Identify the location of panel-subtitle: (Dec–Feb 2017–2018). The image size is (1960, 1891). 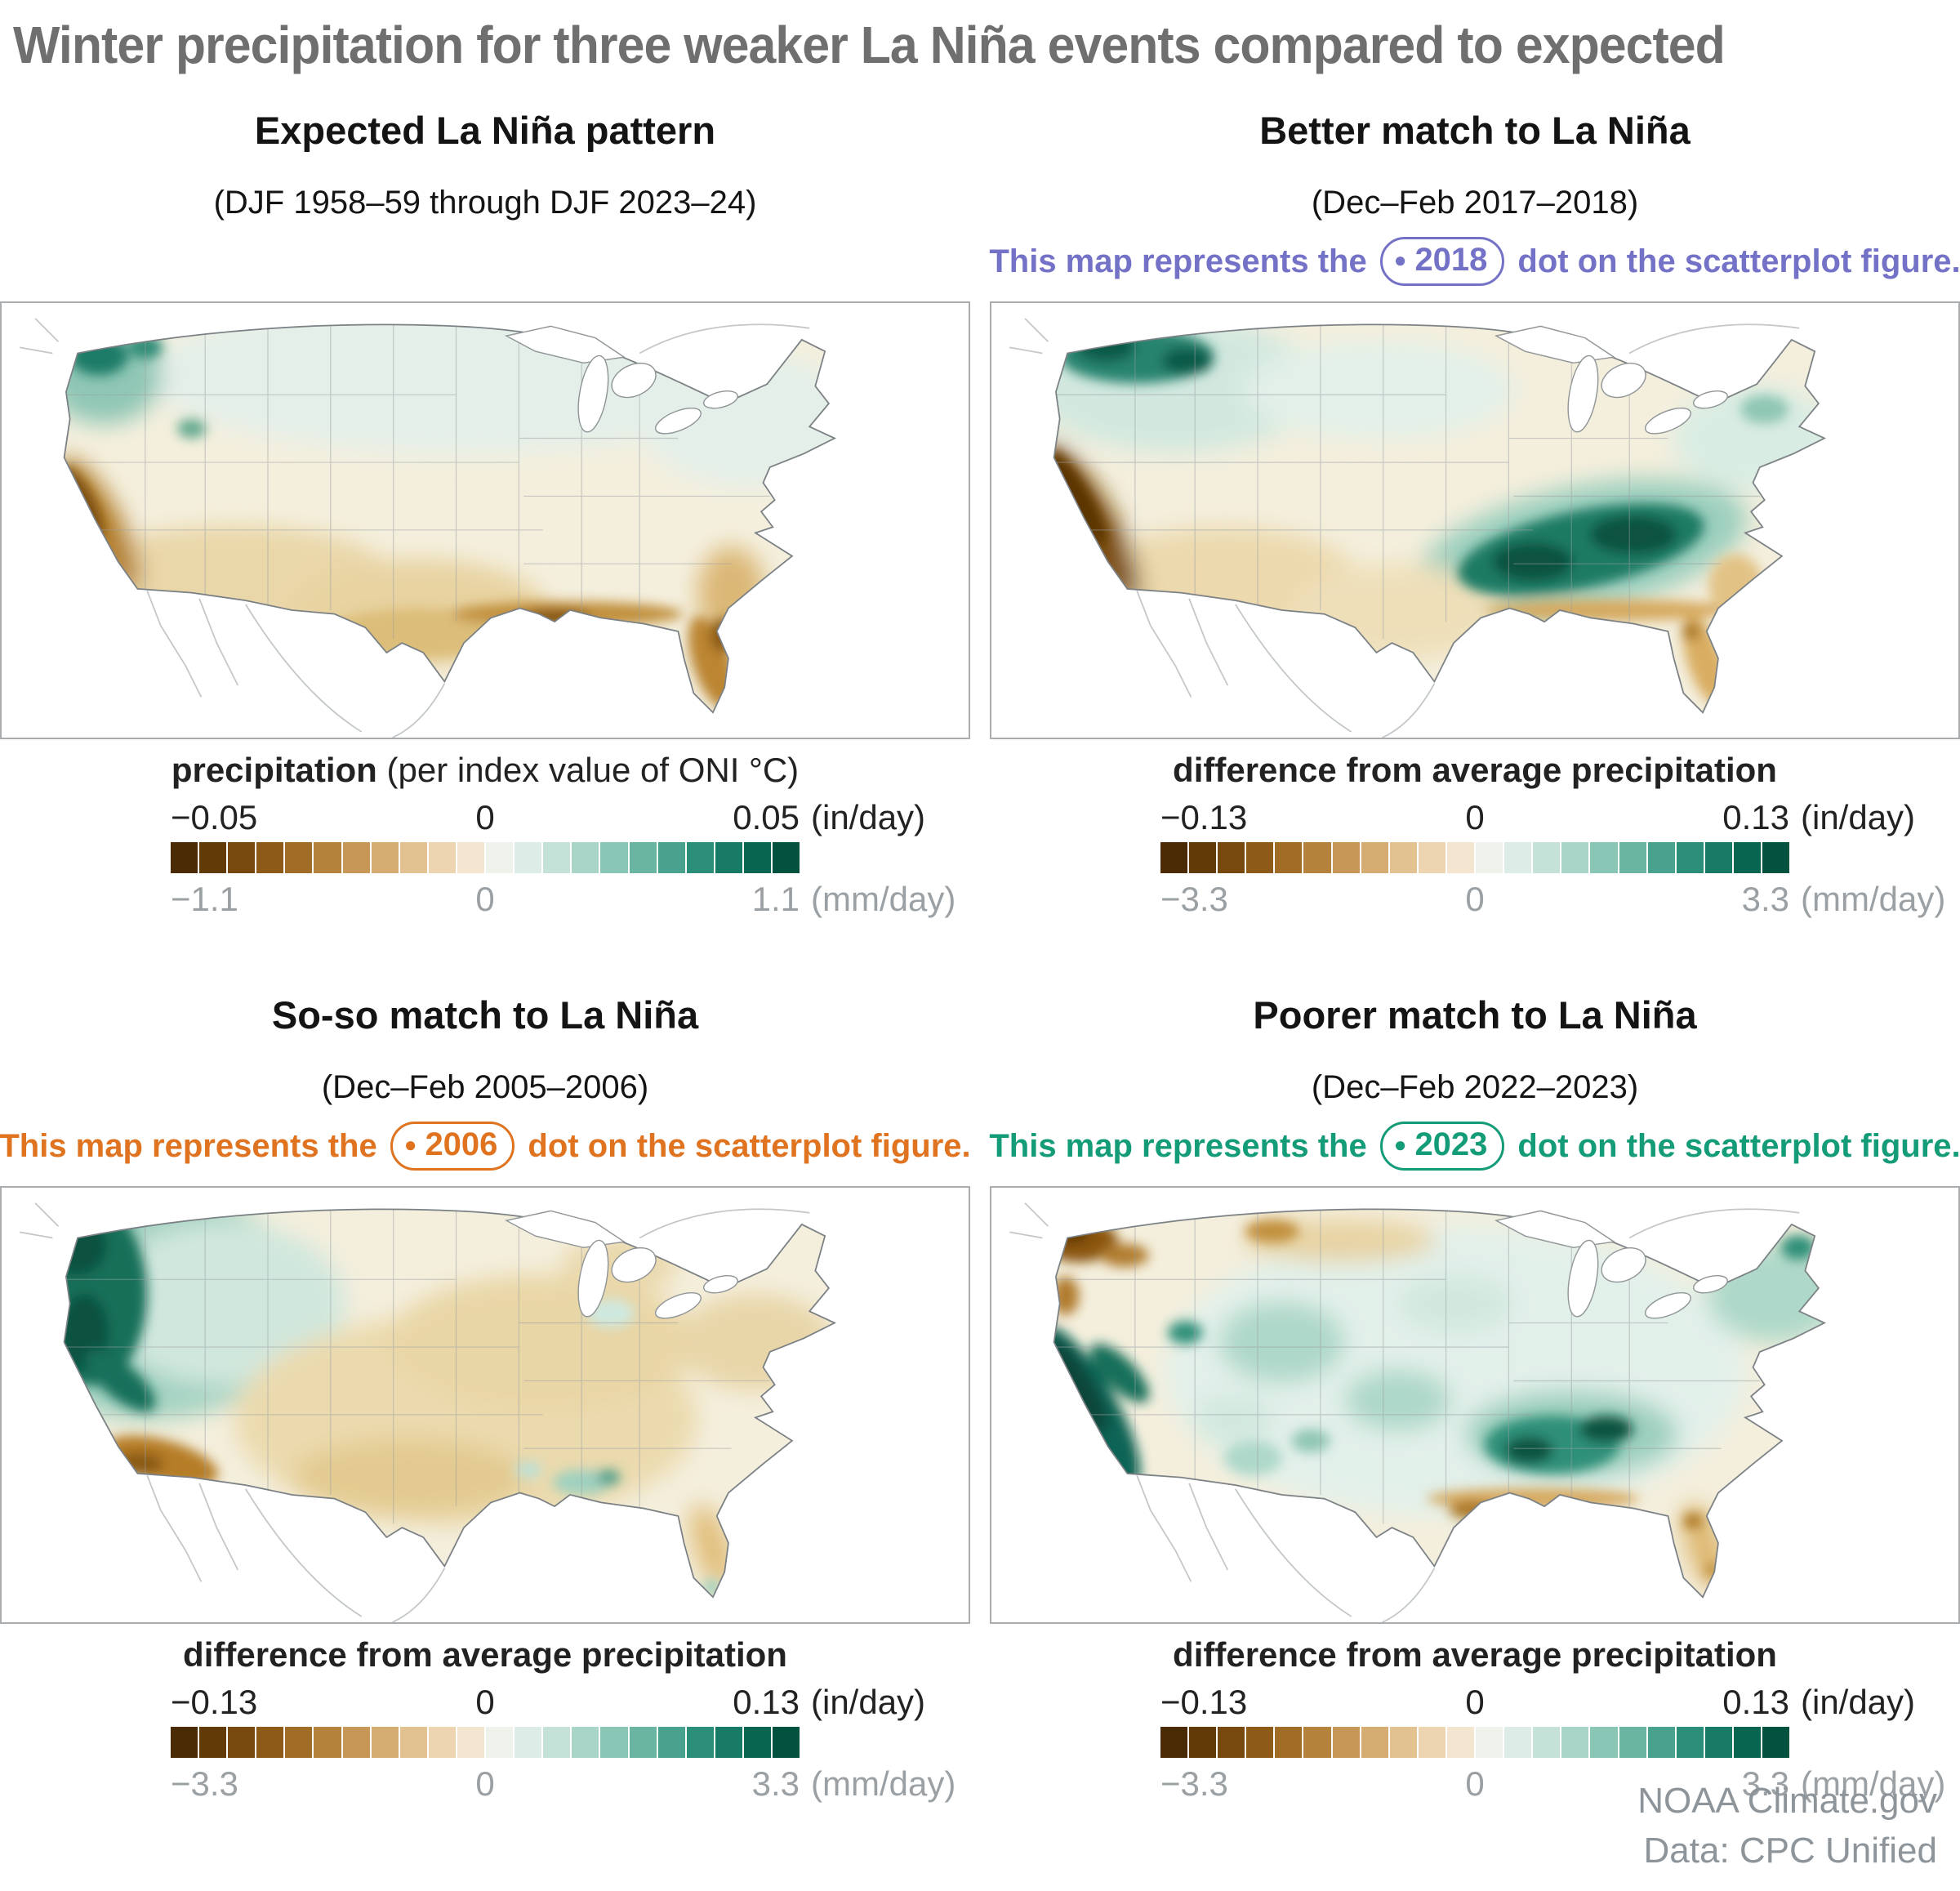
(1475, 203).